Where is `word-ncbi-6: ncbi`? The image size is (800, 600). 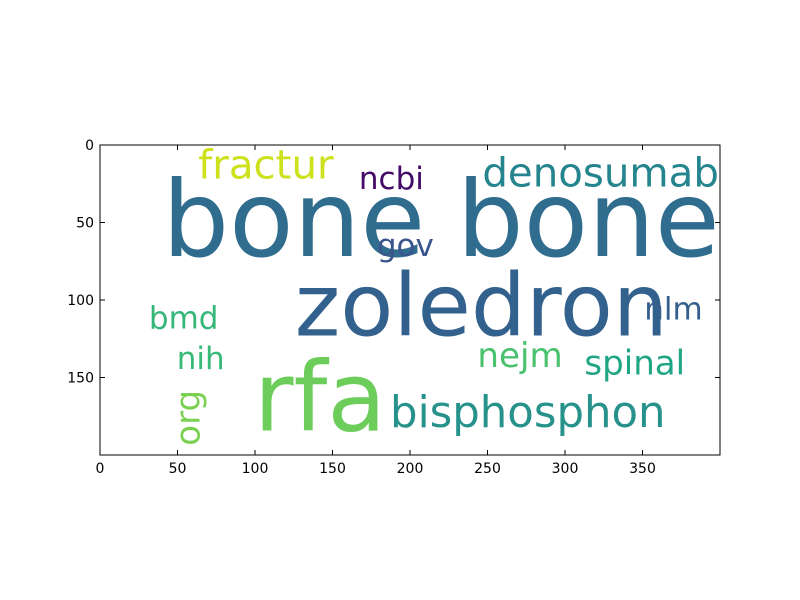
word-ncbi-6: ncbi is located at coordinates (391, 179).